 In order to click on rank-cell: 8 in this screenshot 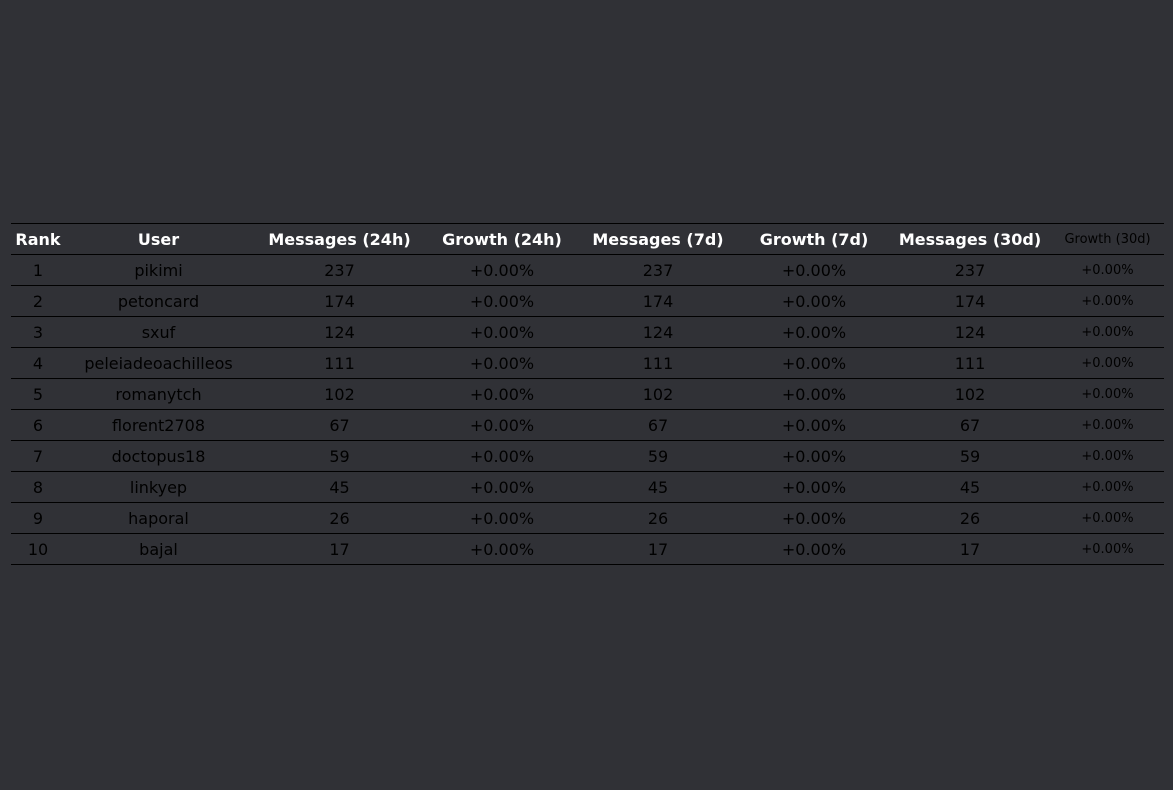, I will do `click(38, 487)`.